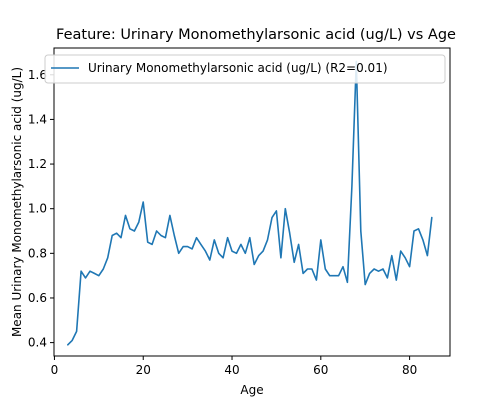 The width and height of the screenshot is (500, 400). I want to click on x-tick-label: 0, so click(55, 370).